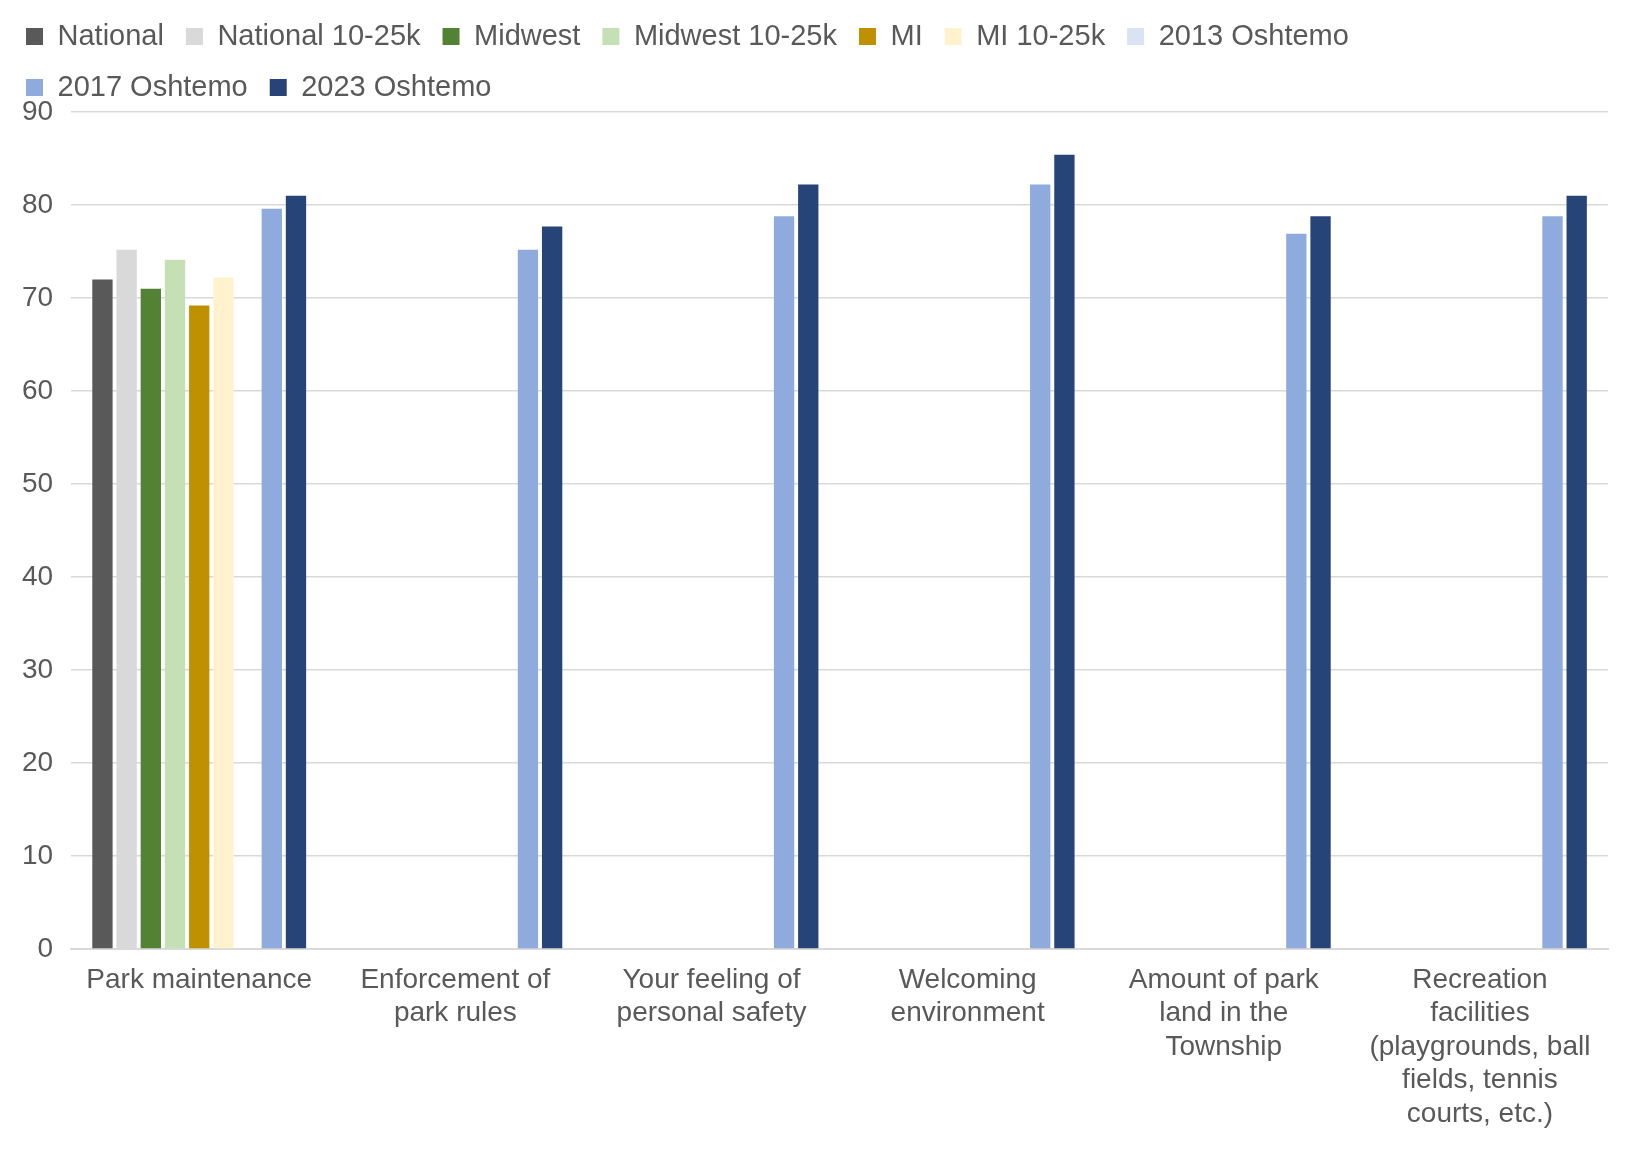 This screenshot has height=1149, width=1626. Describe the element at coordinates (110, 34) in the screenshot. I see `legend-label: National` at that location.